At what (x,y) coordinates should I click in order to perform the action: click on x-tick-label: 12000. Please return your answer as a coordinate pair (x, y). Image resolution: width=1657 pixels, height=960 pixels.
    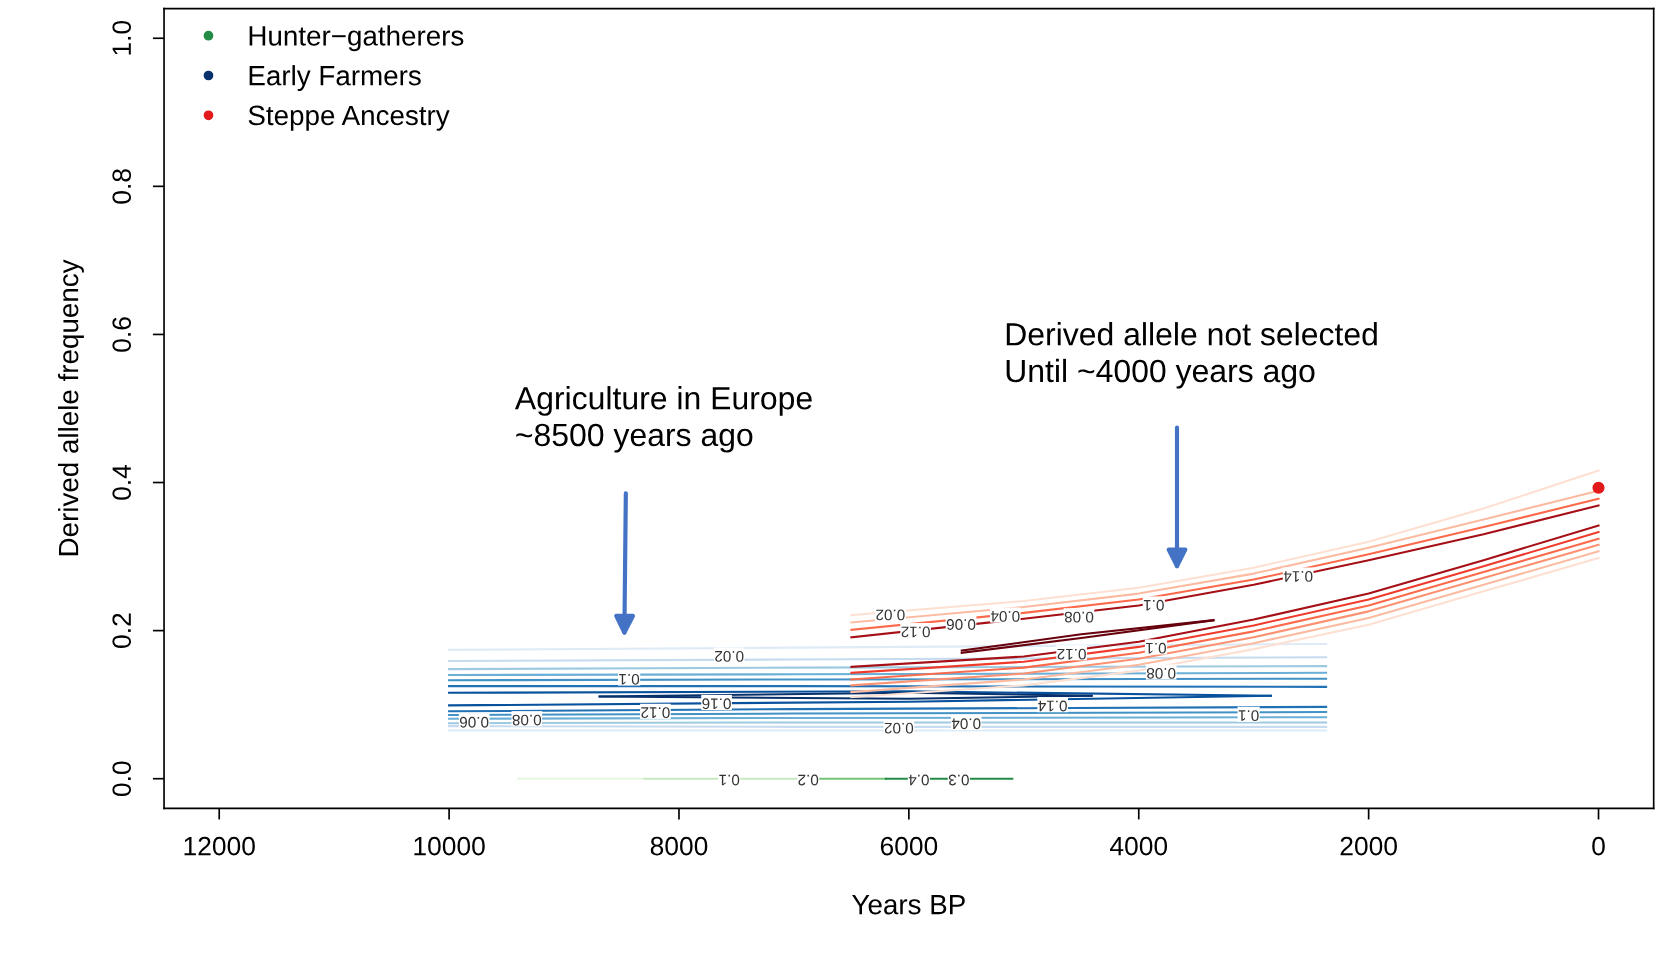
    Looking at the image, I should click on (219, 846).